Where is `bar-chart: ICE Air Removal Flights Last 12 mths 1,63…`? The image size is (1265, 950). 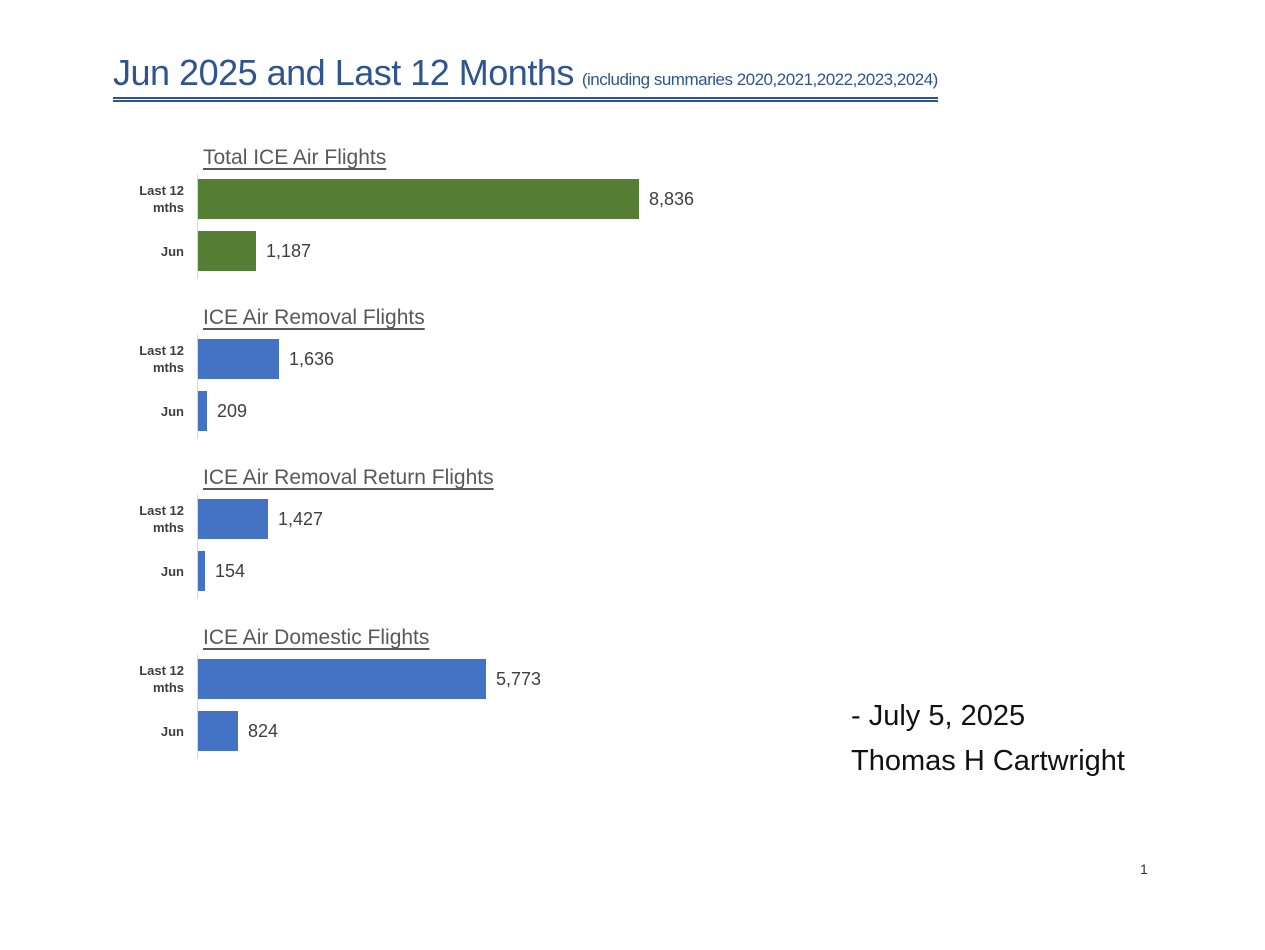 bar-chart: ICE Air Removal Flights Last 12 mths 1,63… is located at coordinates (452, 372).